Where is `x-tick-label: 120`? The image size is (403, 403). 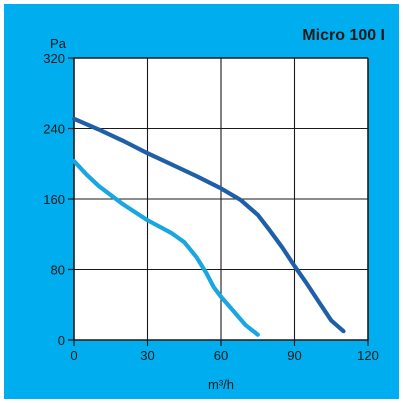
x-tick-label: 120 is located at coordinates (368, 355).